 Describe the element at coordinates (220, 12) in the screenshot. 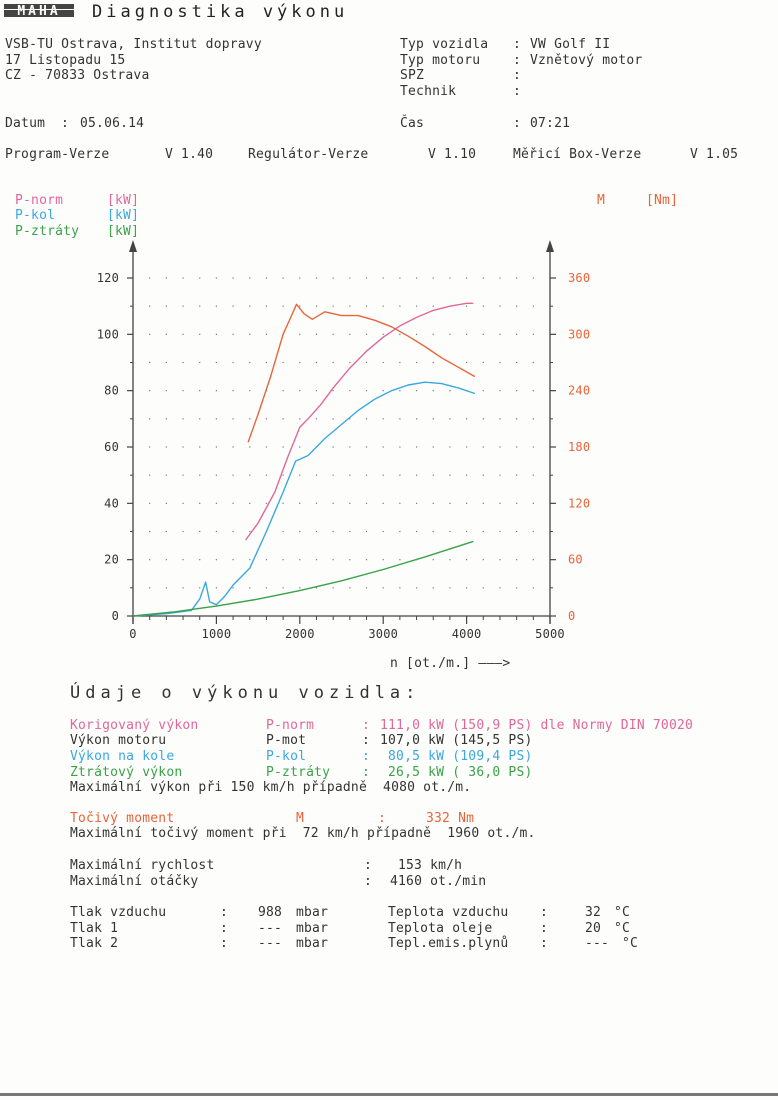

I see `page-title: Diagnostika výkonu` at that location.